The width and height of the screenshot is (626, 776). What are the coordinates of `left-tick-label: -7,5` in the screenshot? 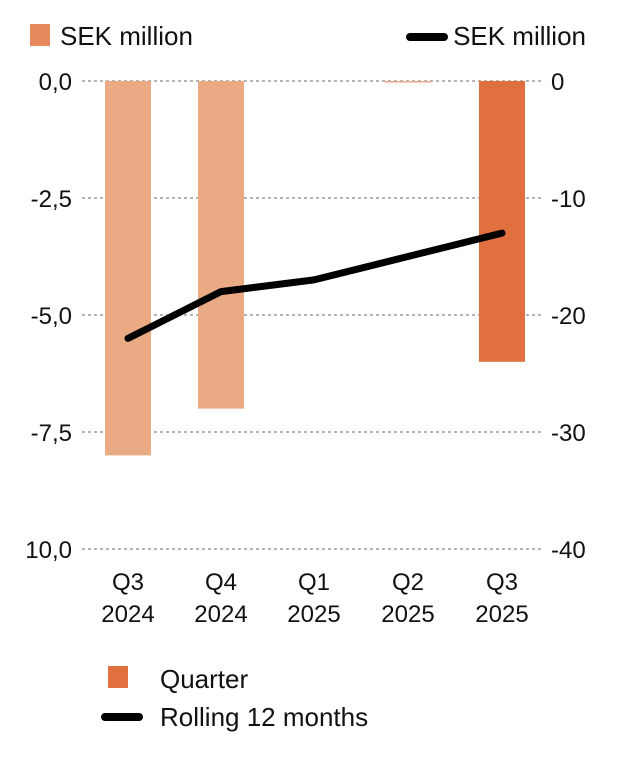 It's located at (51, 433).